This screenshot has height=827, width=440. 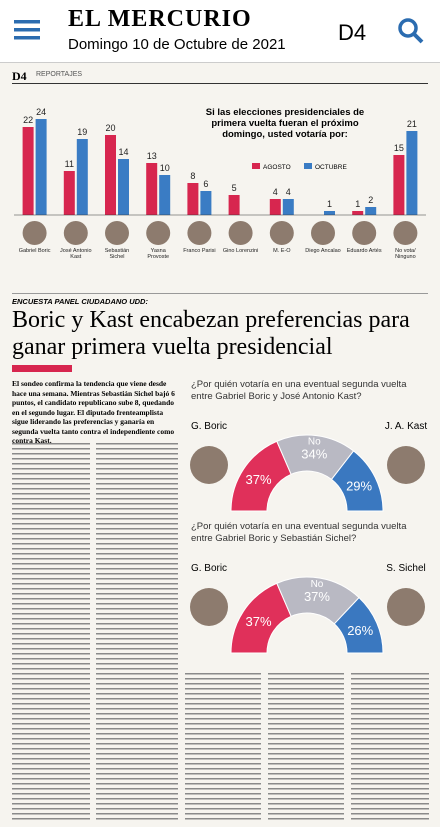 I want to click on bar-value: 22, so click(x=28, y=120).